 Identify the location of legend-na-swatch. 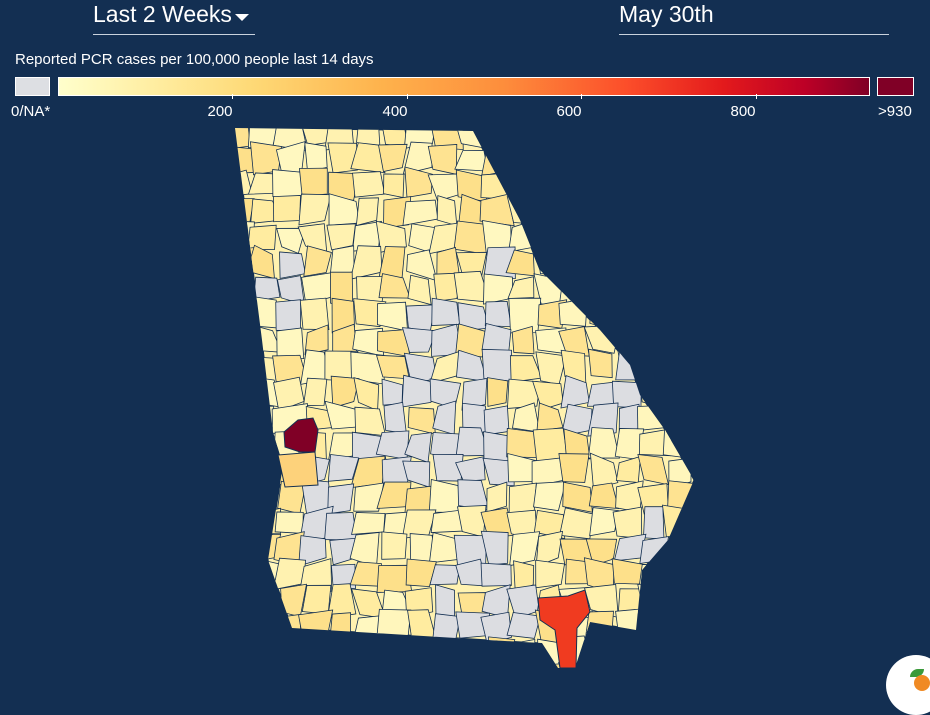
(32, 86).